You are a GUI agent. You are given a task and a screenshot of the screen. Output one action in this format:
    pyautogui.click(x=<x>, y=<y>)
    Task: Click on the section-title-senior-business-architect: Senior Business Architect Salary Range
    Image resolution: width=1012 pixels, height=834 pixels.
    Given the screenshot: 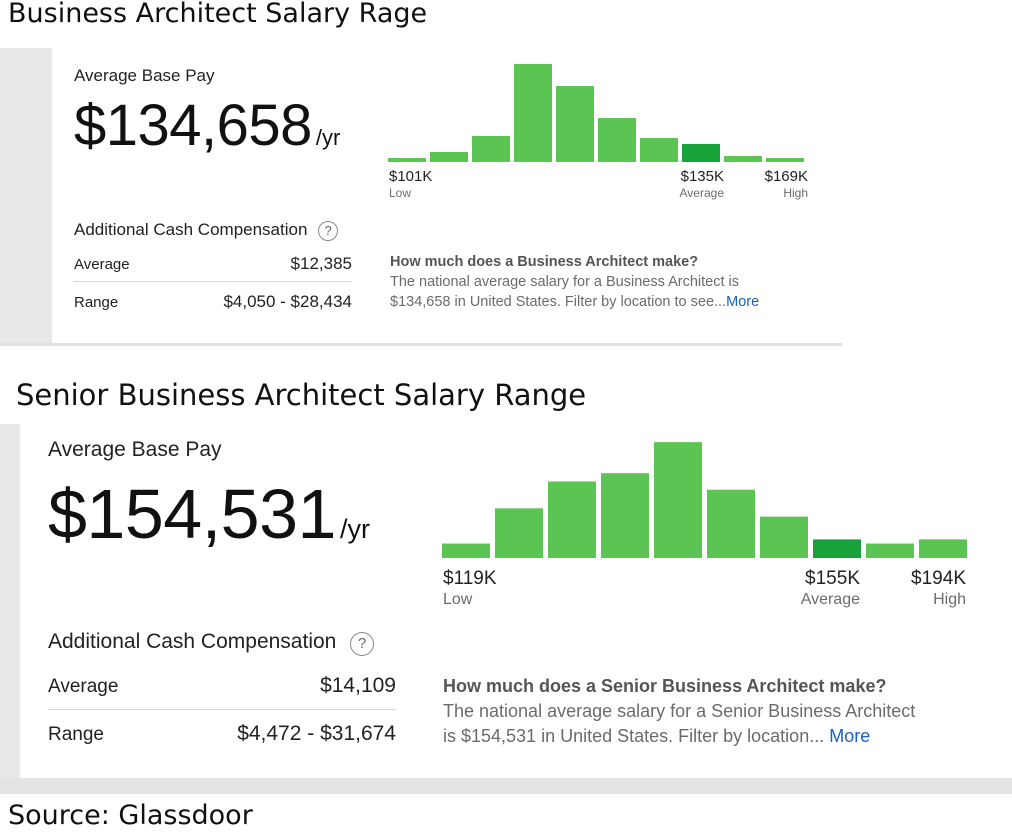 What is the action you would take?
    pyautogui.click(x=301, y=395)
    